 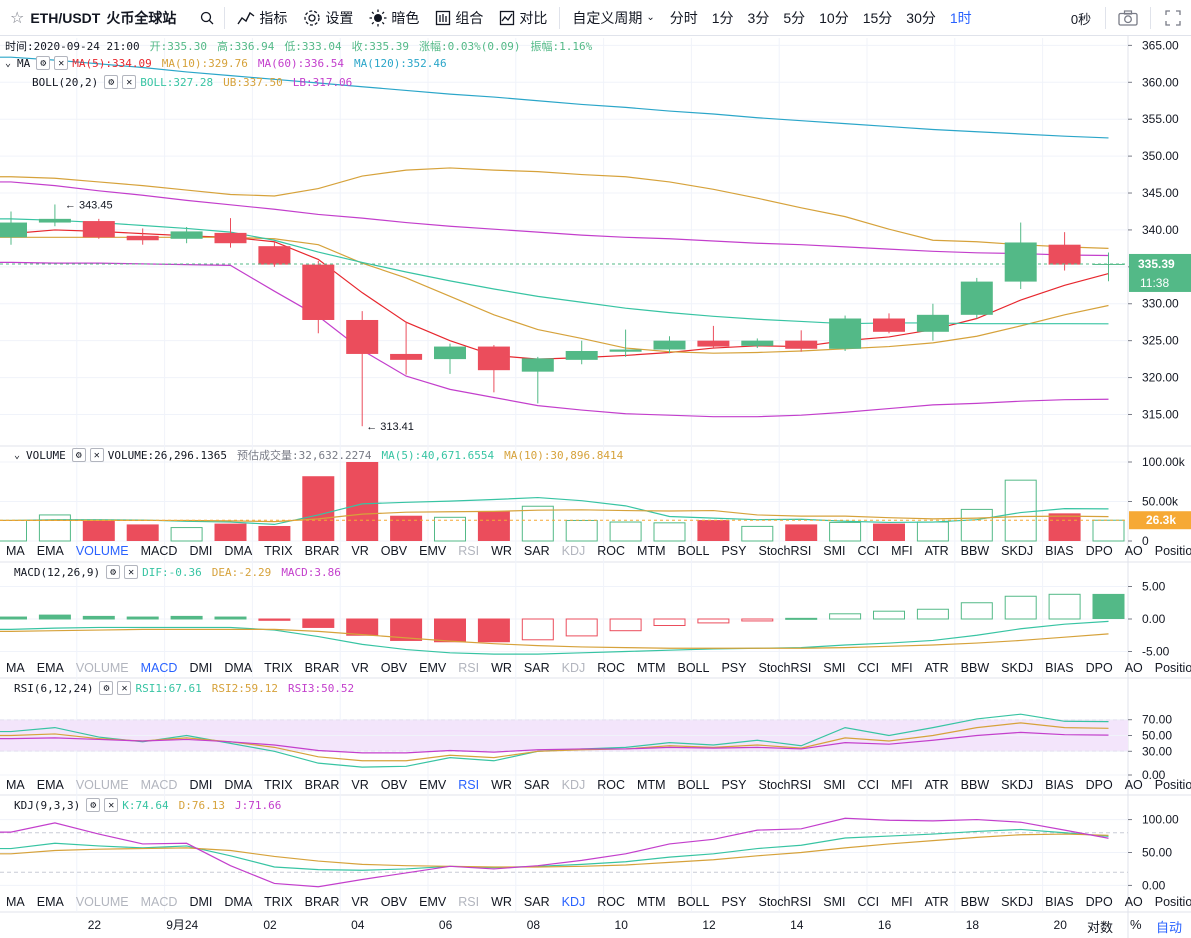 What do you see at coordinates (683, 17) in the screenshot?
I see `period-tab: 分时` at bounding box center [683, 17].